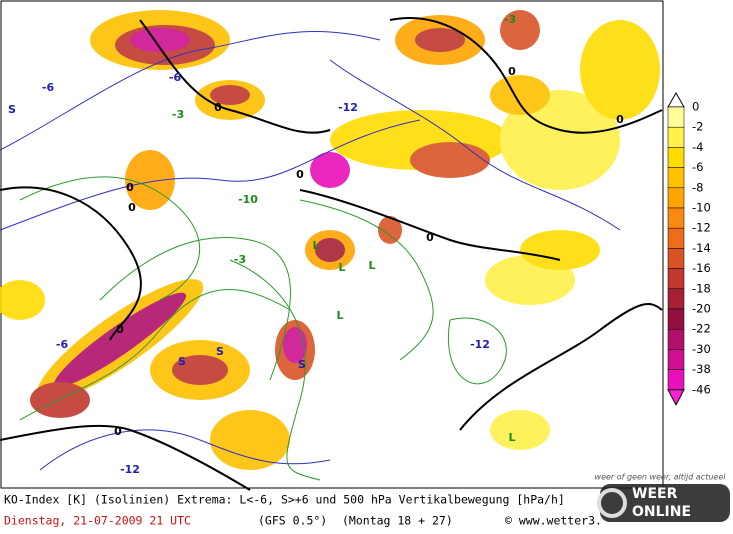 This screenshot has width=733, height=534. What do you see at coordinates (697, 147) in the screenshot?
I see `colorbar-label: -4` at bounding box center [697, 147].